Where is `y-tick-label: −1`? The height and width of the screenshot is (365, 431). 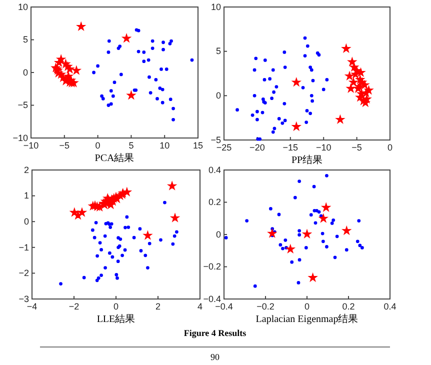 y-tick-label: −1 is located at coordinates (23, 247).